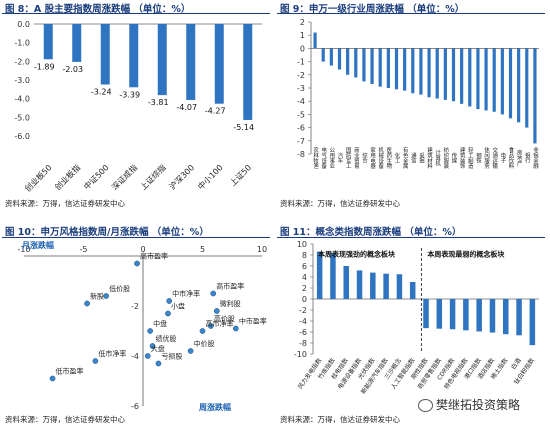 Image resolution: width=550 pixels, height=428 pixels. Describe the element at coordinates (478, 157) in the screenshot. I see `x-tick-label: 钢铁` at that location.